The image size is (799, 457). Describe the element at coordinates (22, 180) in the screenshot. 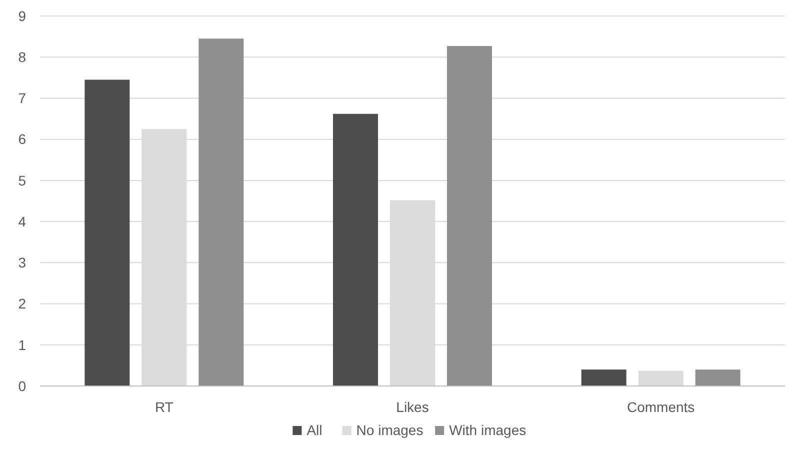

I see `y-tick-label: 5` at that location.